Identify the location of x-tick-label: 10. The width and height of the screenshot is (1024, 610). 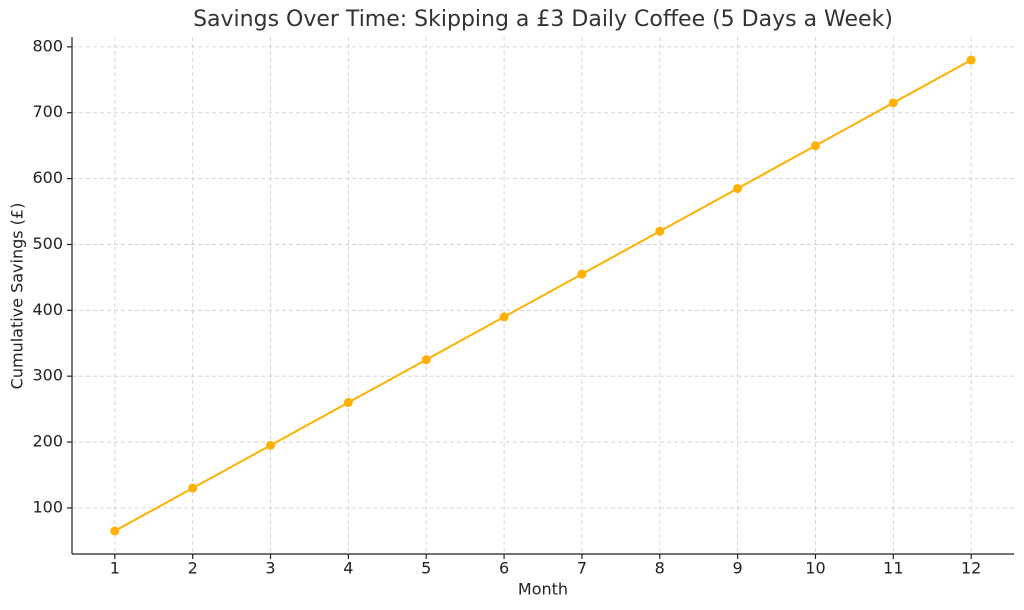
(815, 568).